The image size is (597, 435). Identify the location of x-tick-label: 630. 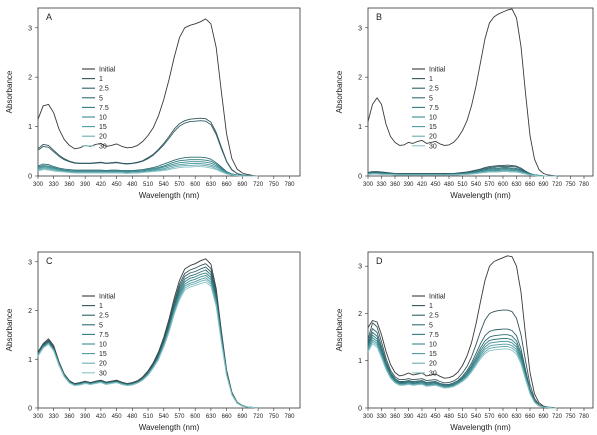
(211, 417).